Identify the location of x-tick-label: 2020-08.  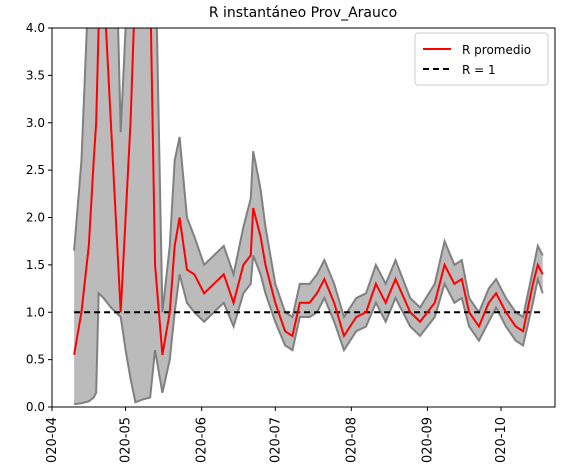
(351, 440).